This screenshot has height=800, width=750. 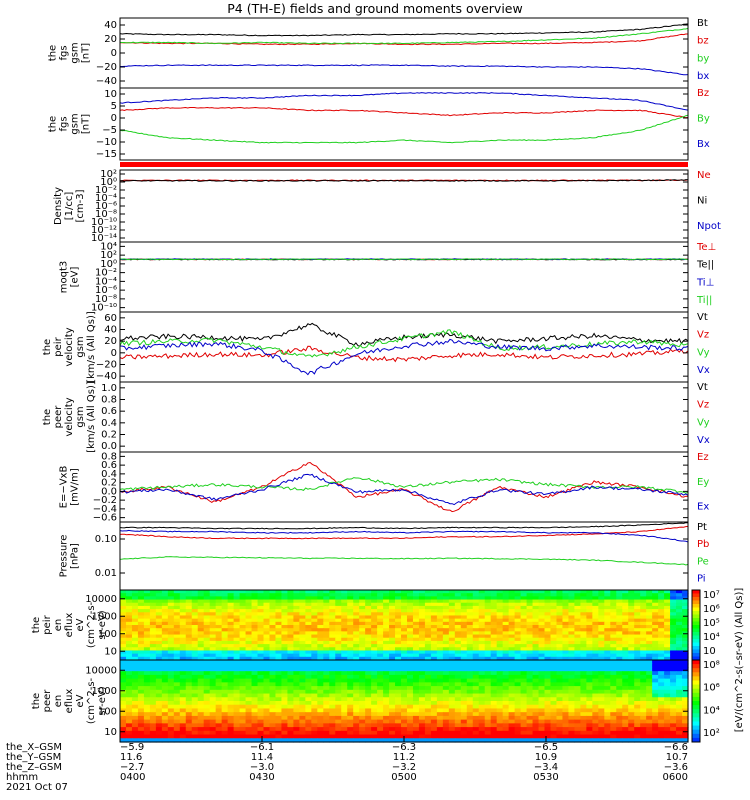 I want to click on y-tick-label: 40, so click(x=110, y=330).